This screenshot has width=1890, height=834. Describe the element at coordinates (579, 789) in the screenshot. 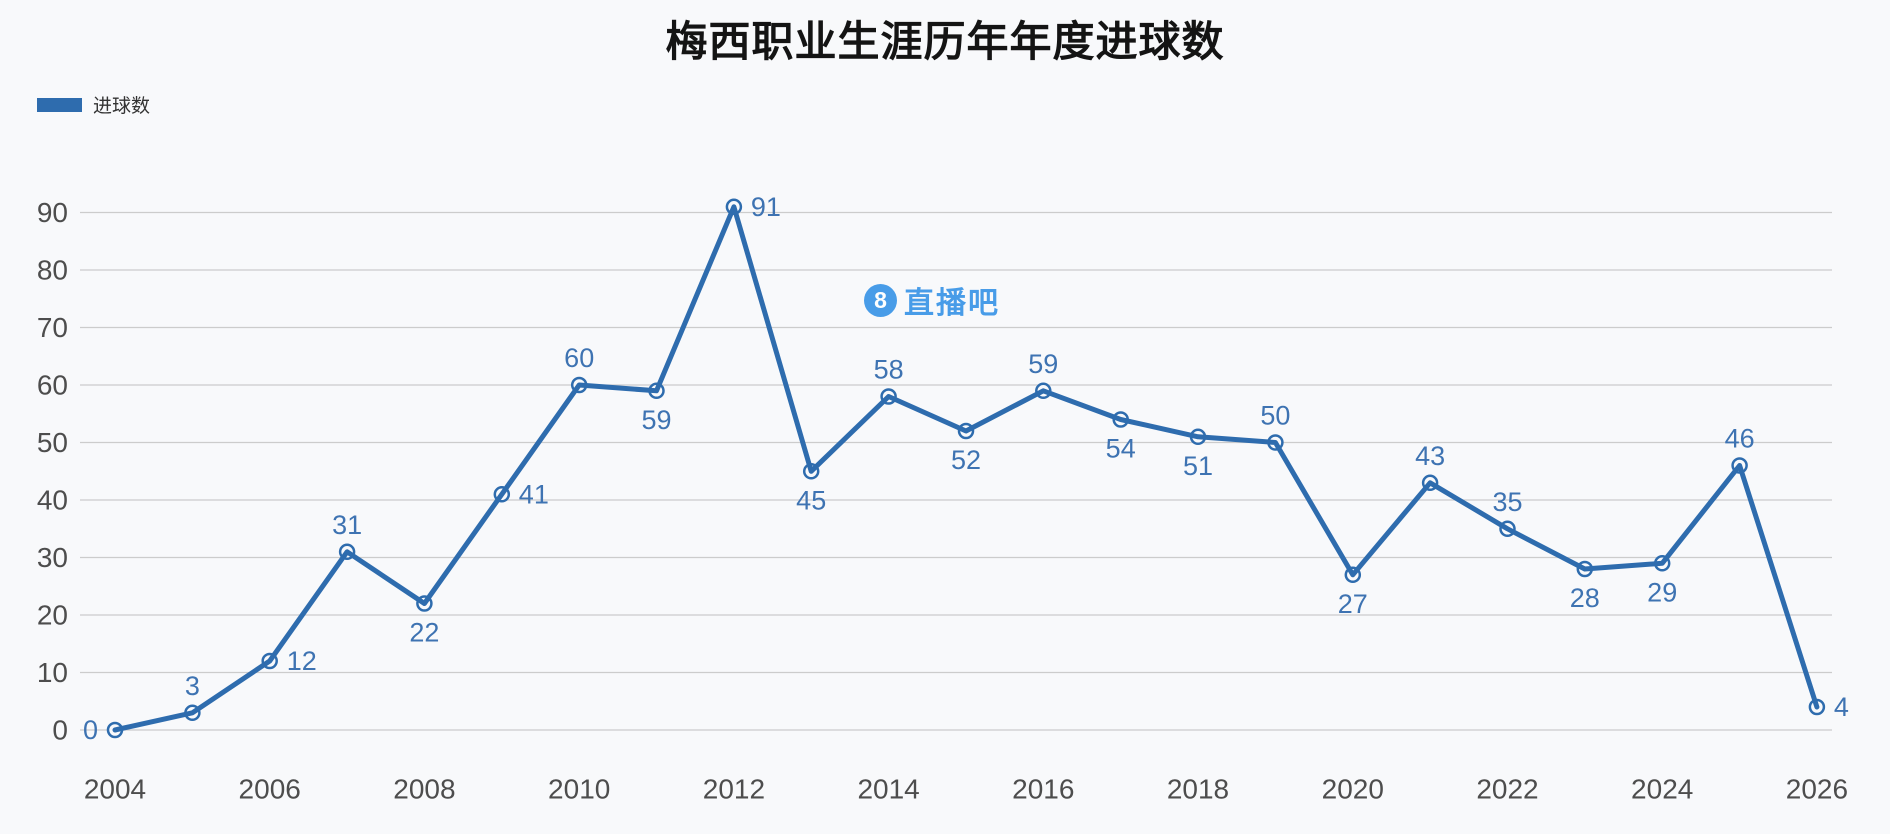

I see `x-axis-label: 2010` at that location.